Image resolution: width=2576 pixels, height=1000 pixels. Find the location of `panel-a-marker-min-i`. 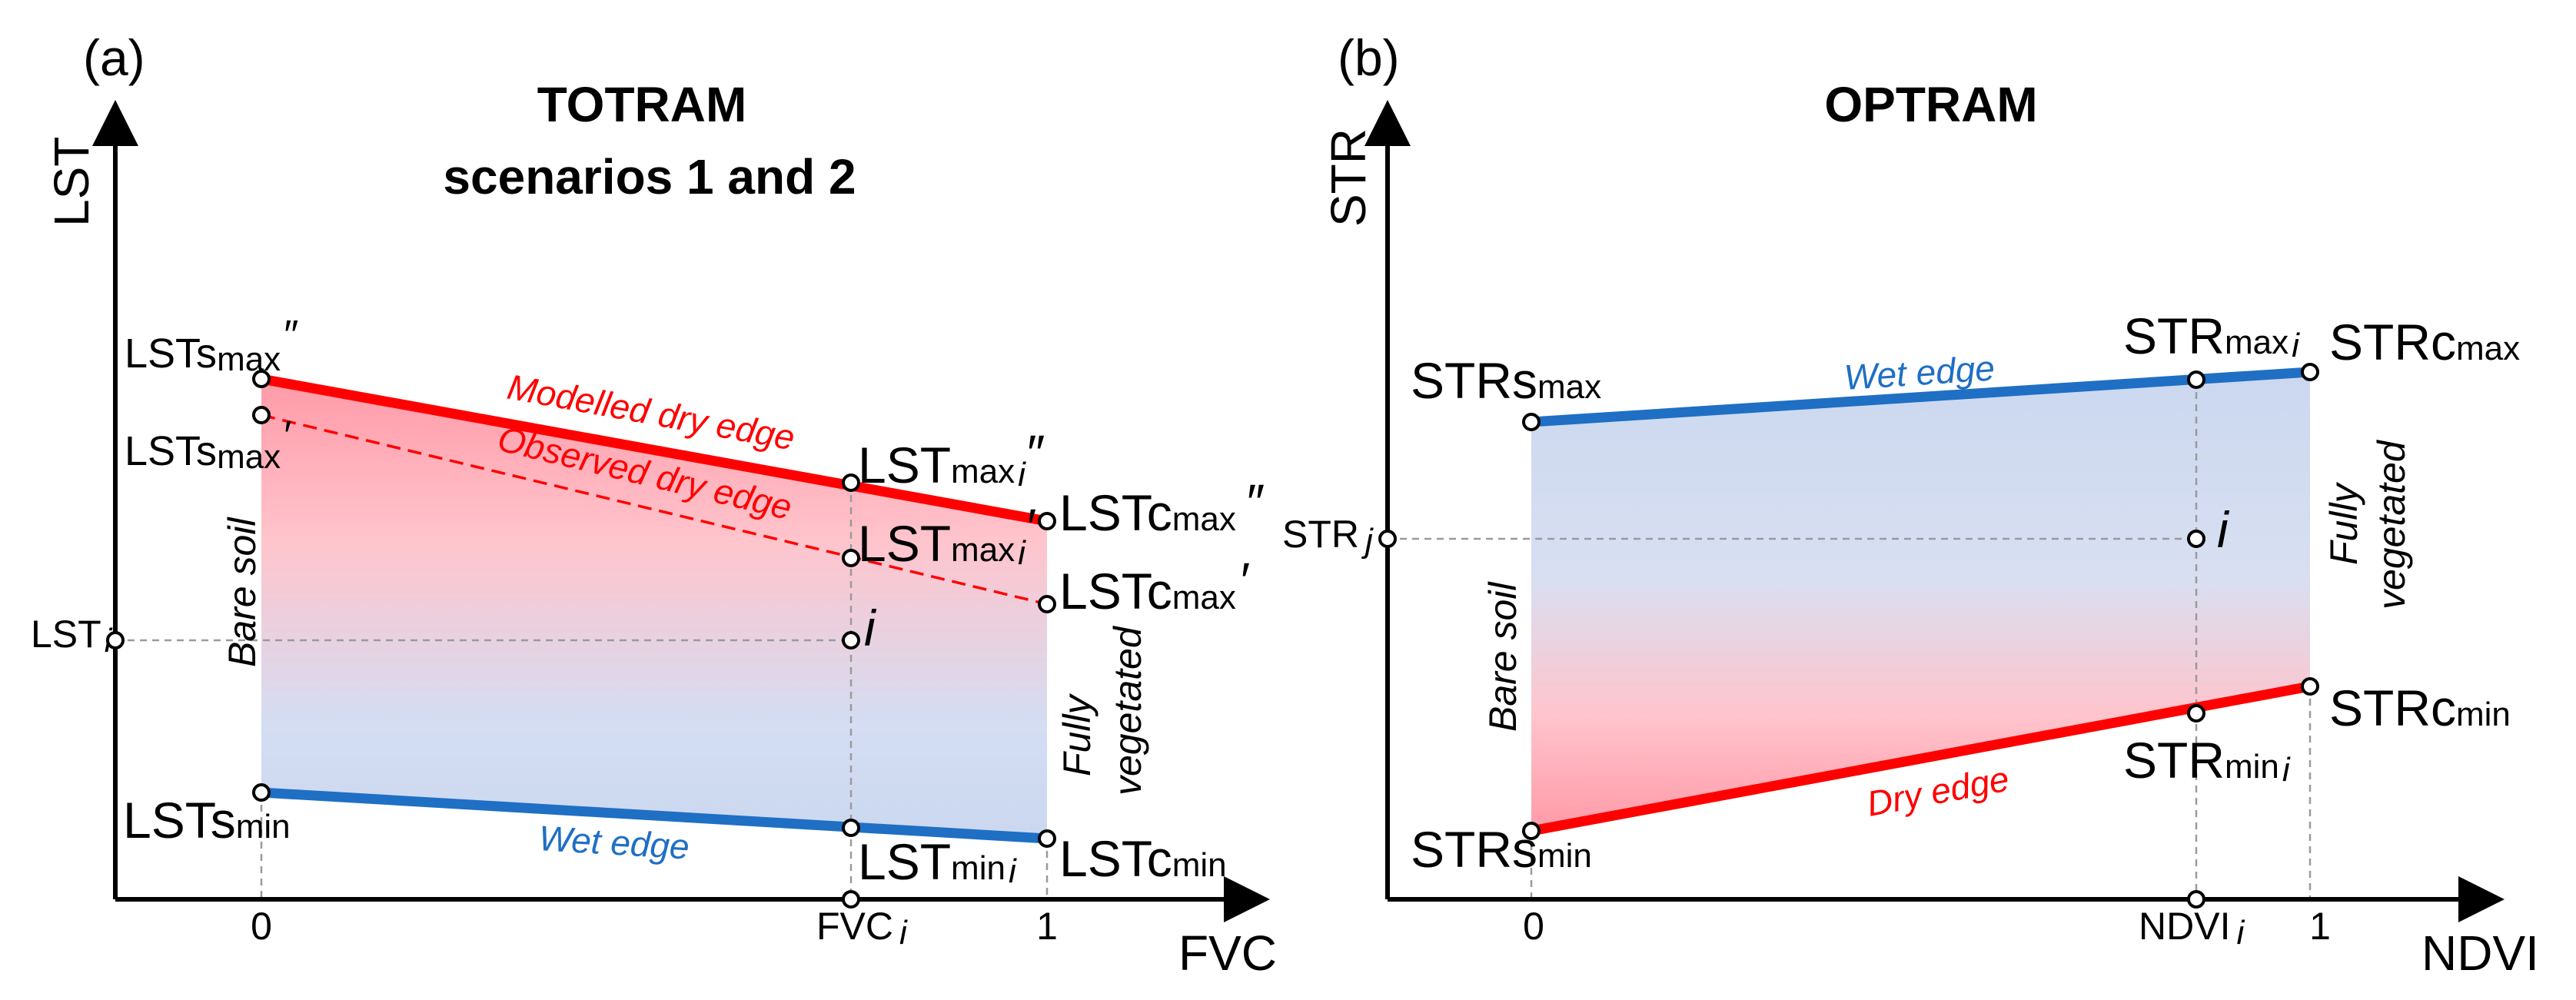

panel-a-marker-min-i is located at coordinates (851, 828).